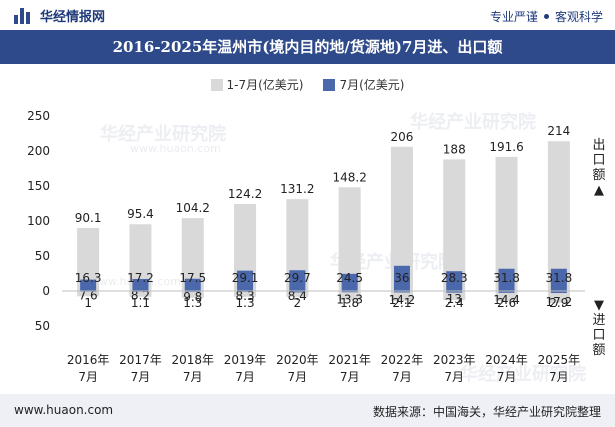  What do you see at coordinates (175, 148) in the screenshot?
I see `watermark-url: www.huaon.com` at bounding box center [175, 148].